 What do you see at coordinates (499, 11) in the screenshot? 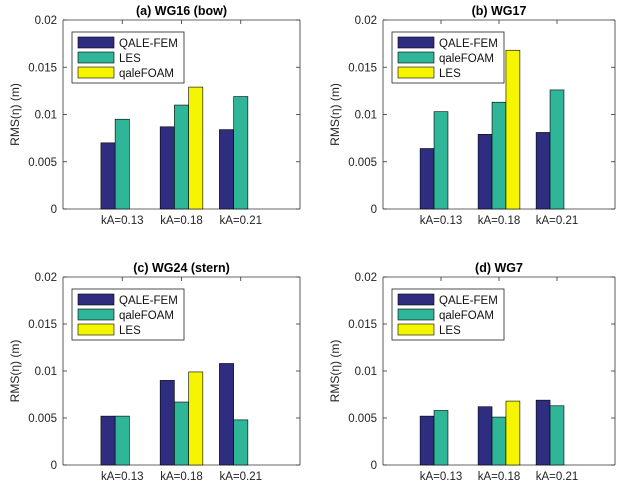
I see `chart-title: (b) WG17` at bounding box center [499, 11].